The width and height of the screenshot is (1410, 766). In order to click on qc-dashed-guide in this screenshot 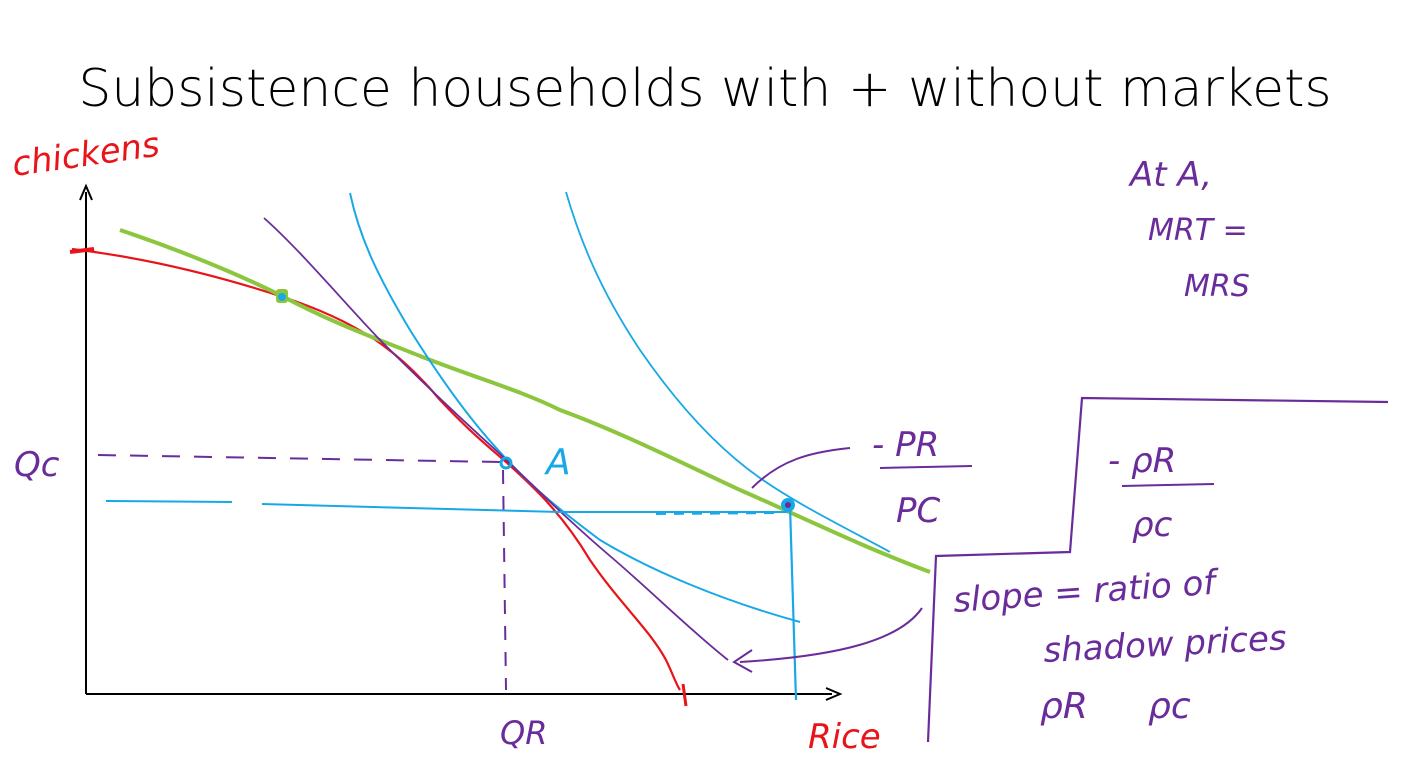, I will do `click(299, 458)`.